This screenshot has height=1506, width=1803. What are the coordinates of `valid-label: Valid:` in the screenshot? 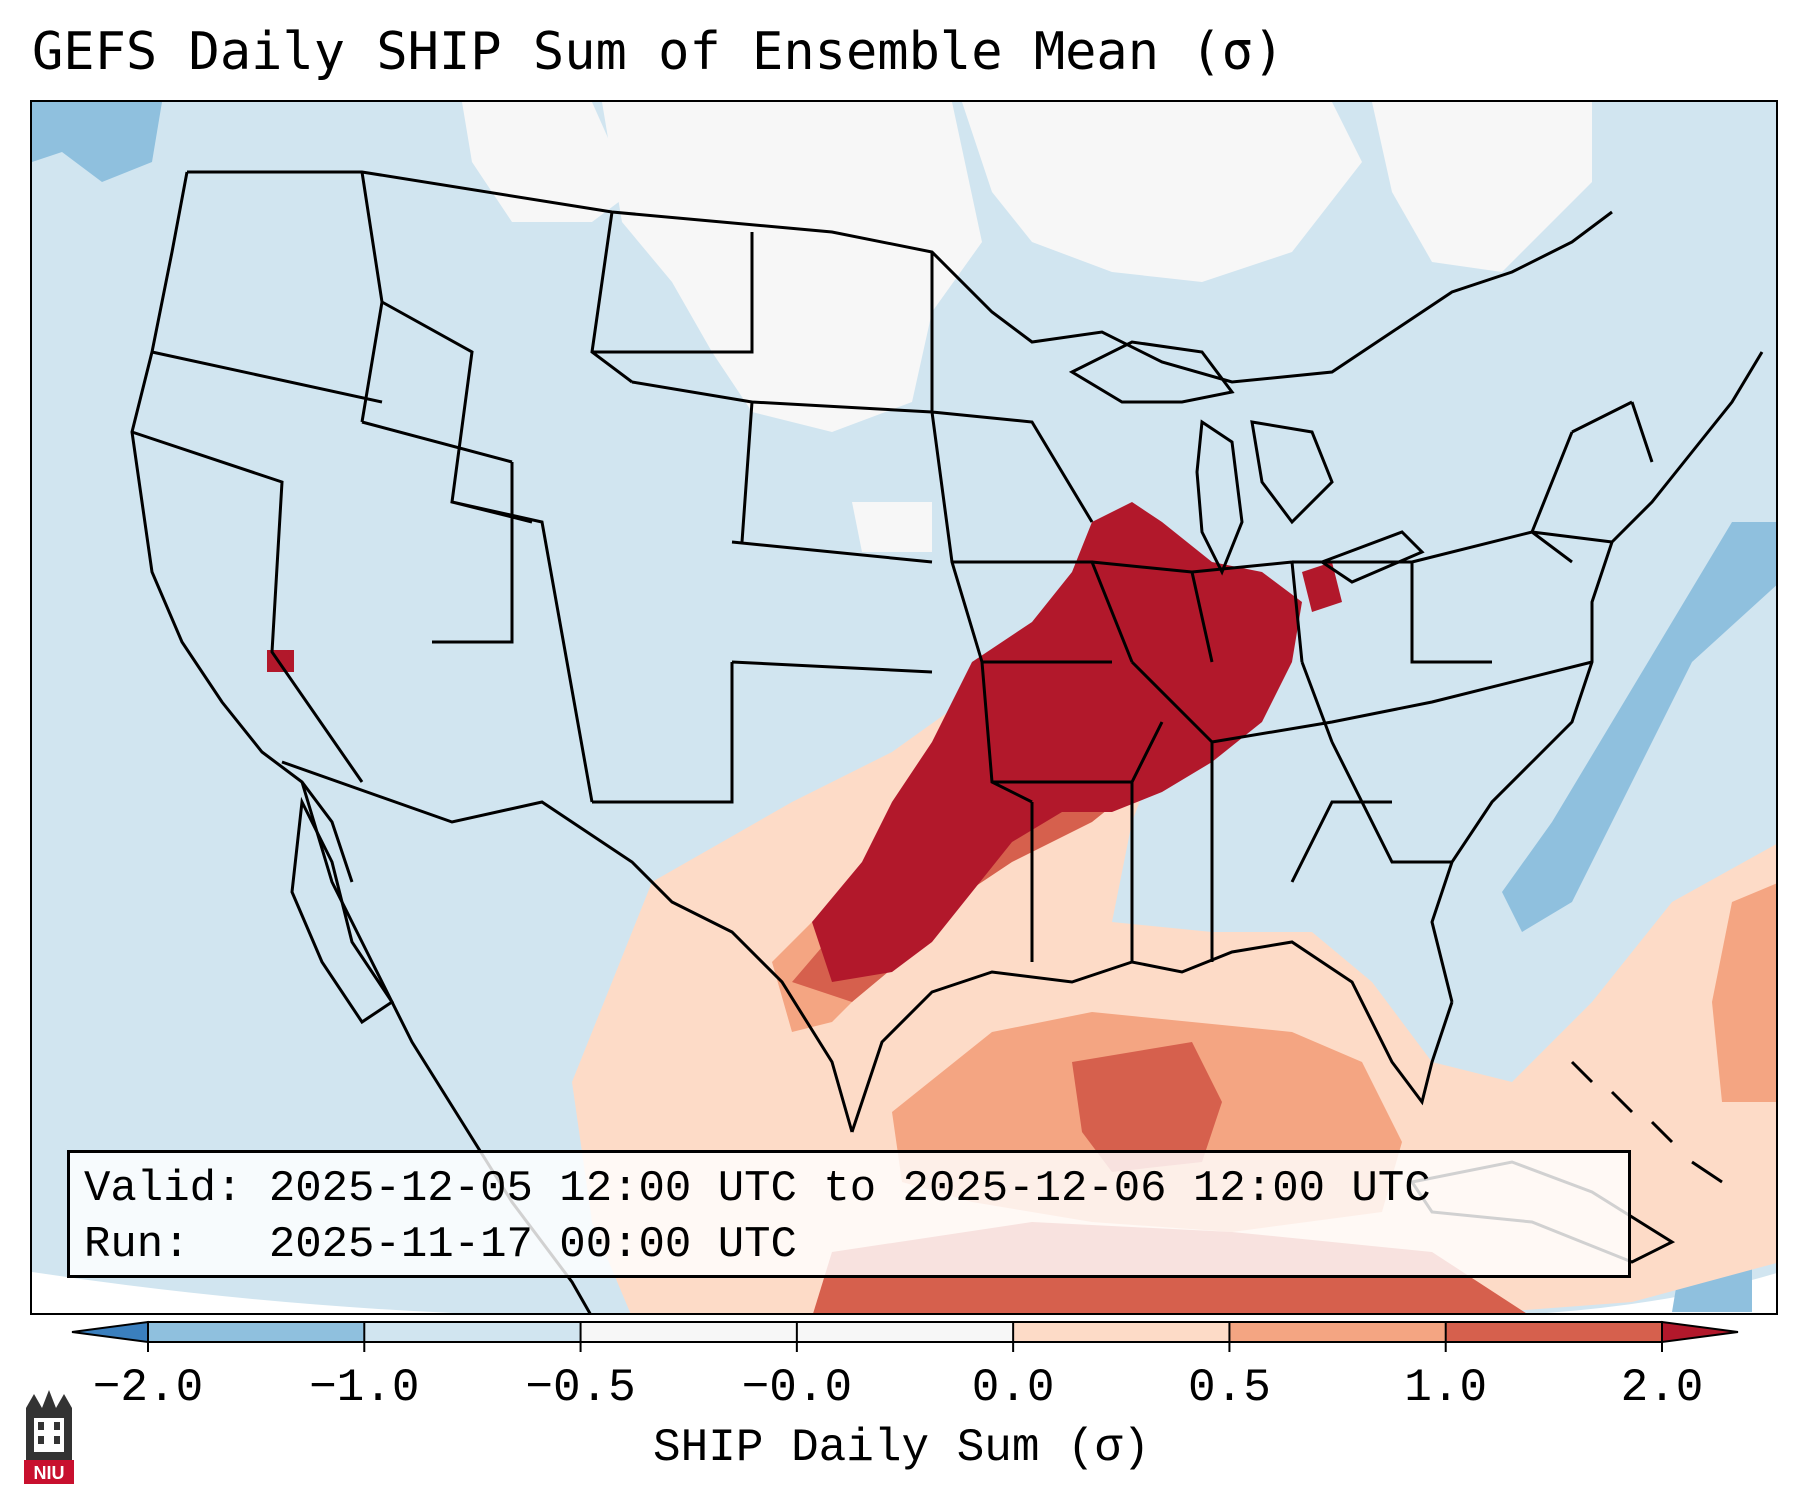 It's located at (163, 1189).